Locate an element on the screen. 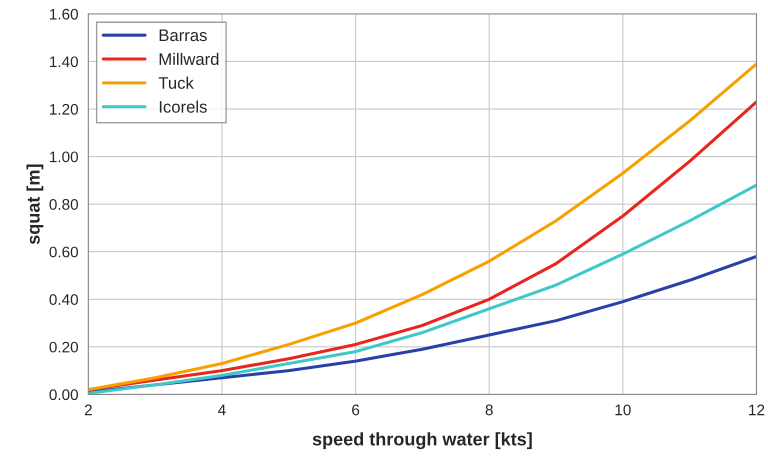 Image resolution: width=768 pixels, height=464 pixels. y-tick-label: 1.20 is located at coordinates (64, 109).